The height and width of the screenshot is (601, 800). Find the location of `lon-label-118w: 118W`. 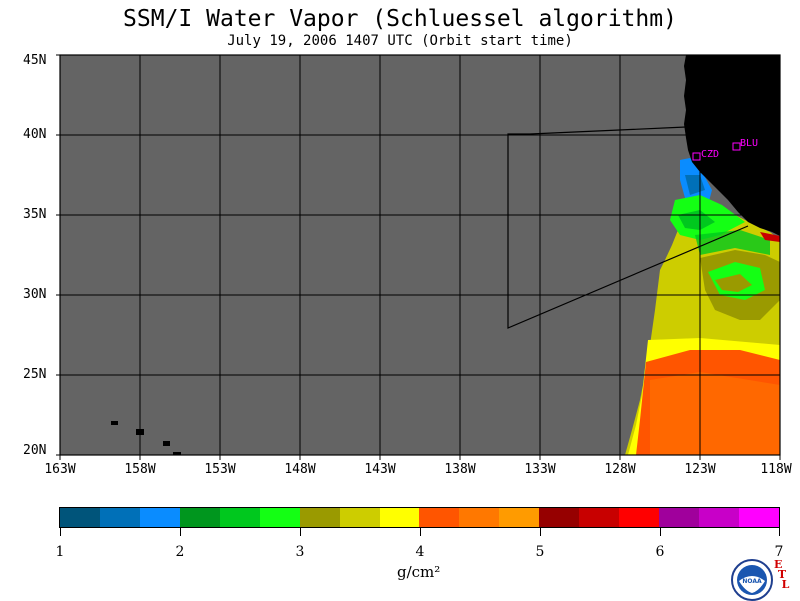

lon-label-118w: 118W is located at coordinates (776, 469).